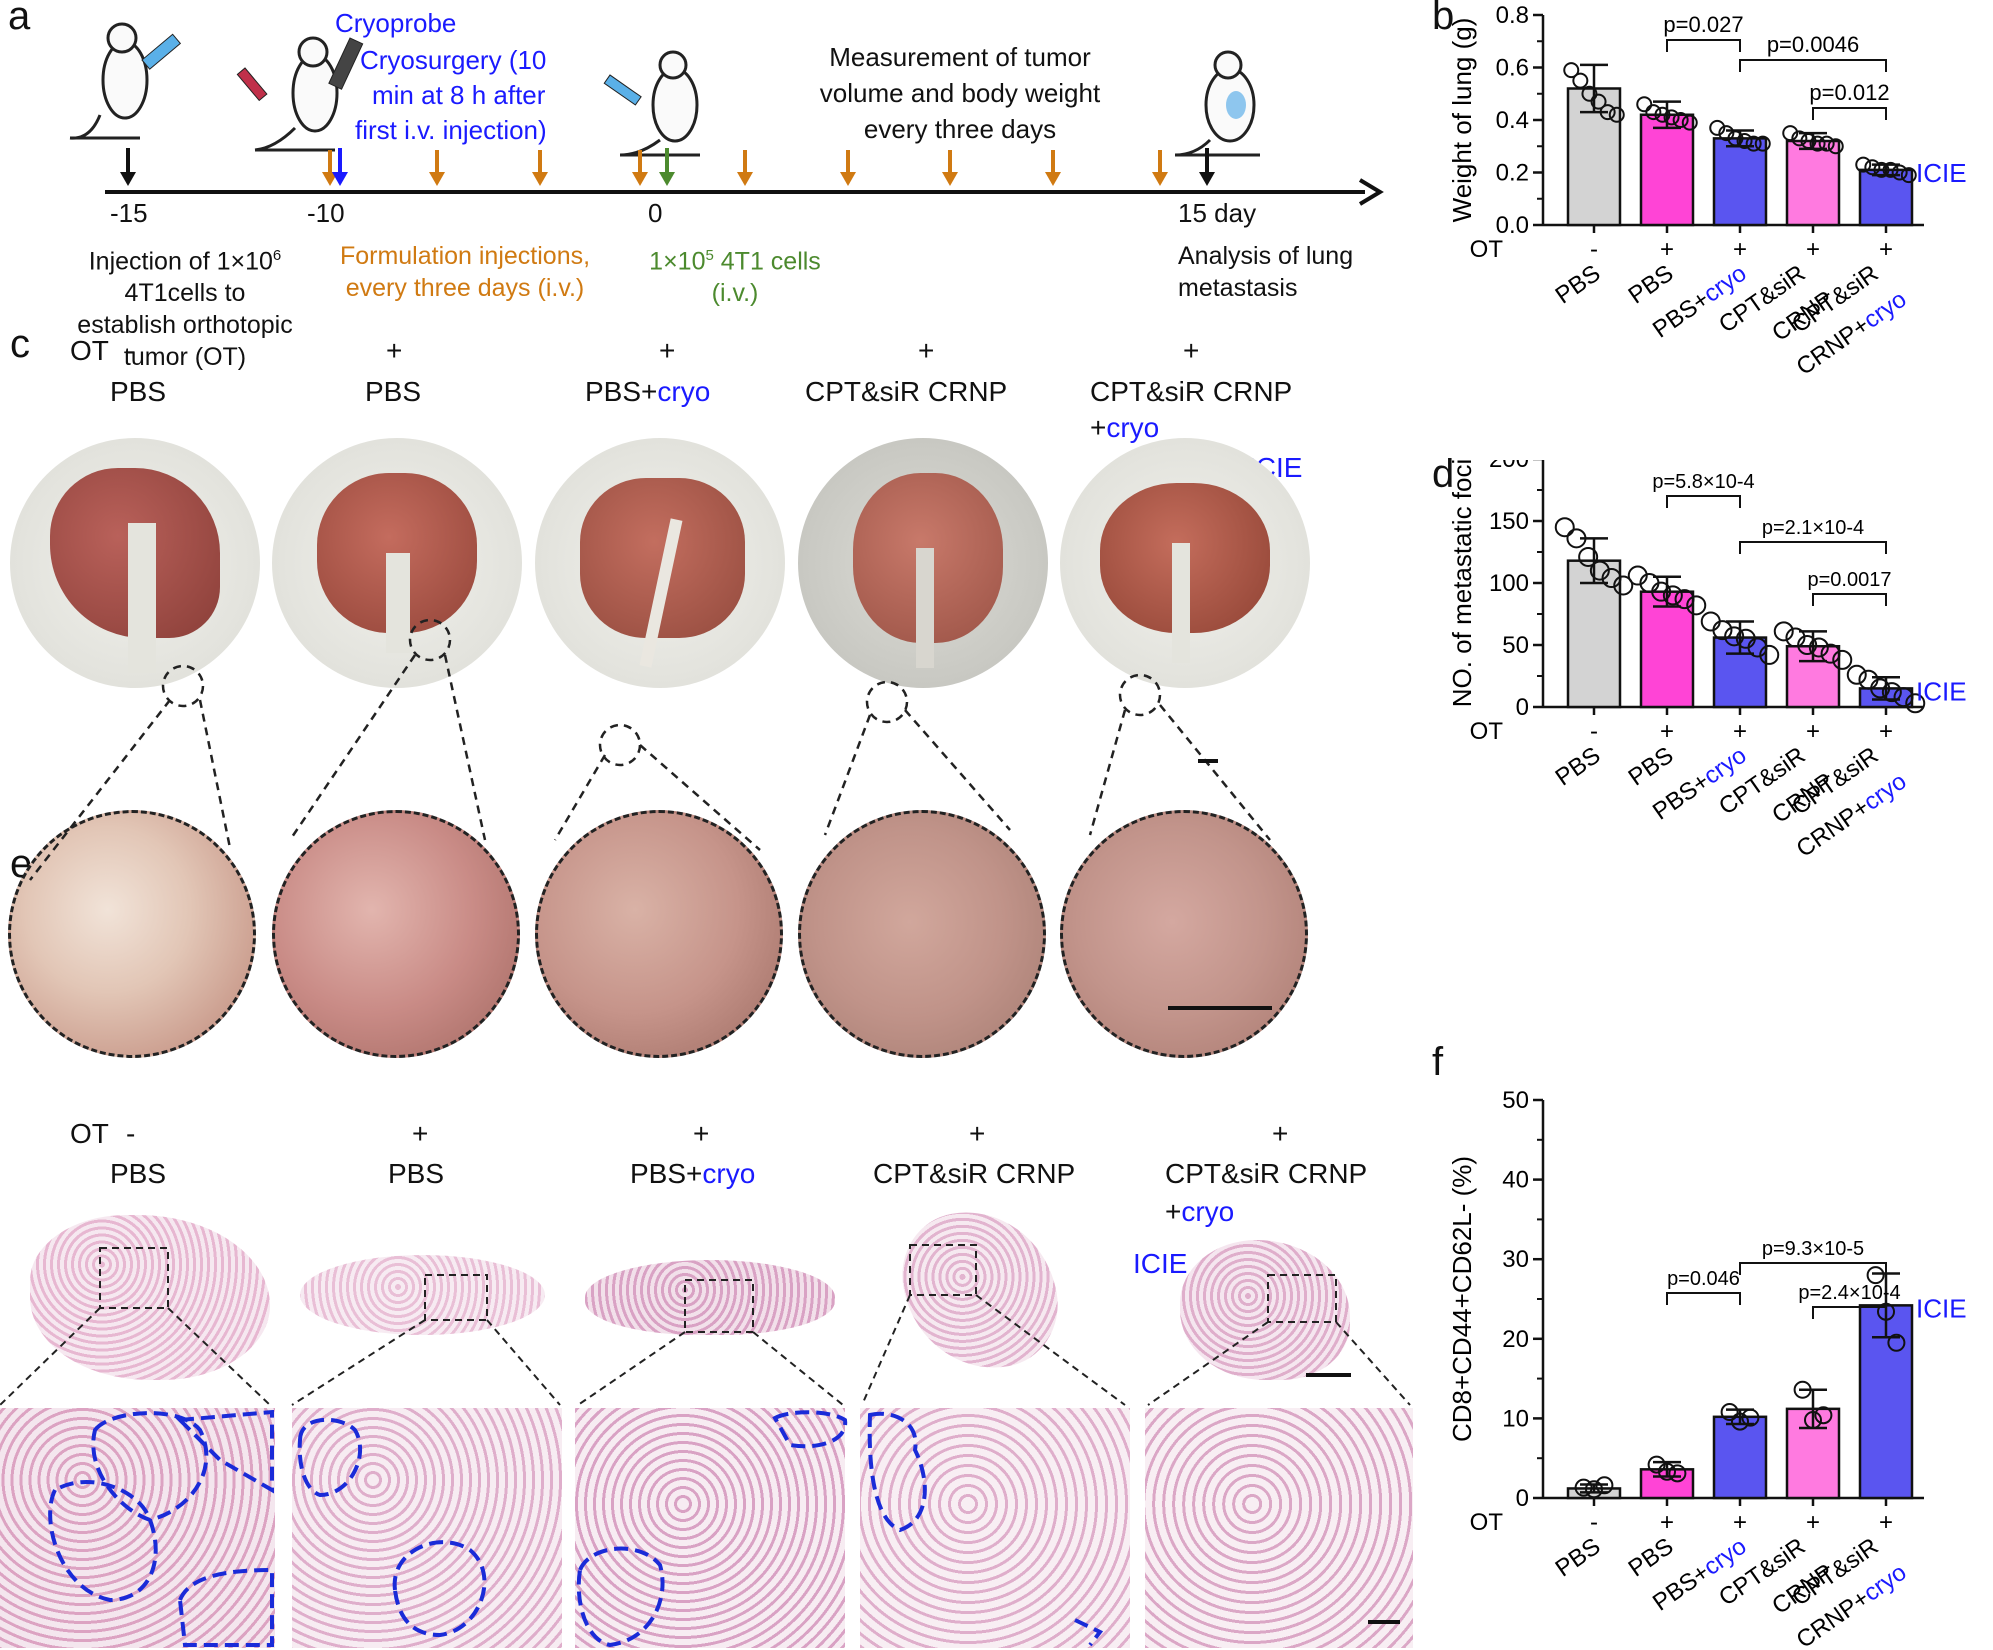 Image resolution: width=1993 pixels, height=1650 pixels. What do you see at coordinates (960, 129) in the screenshot?
I see `measurement-line-3: every three days` at bounding box center [960, 129].